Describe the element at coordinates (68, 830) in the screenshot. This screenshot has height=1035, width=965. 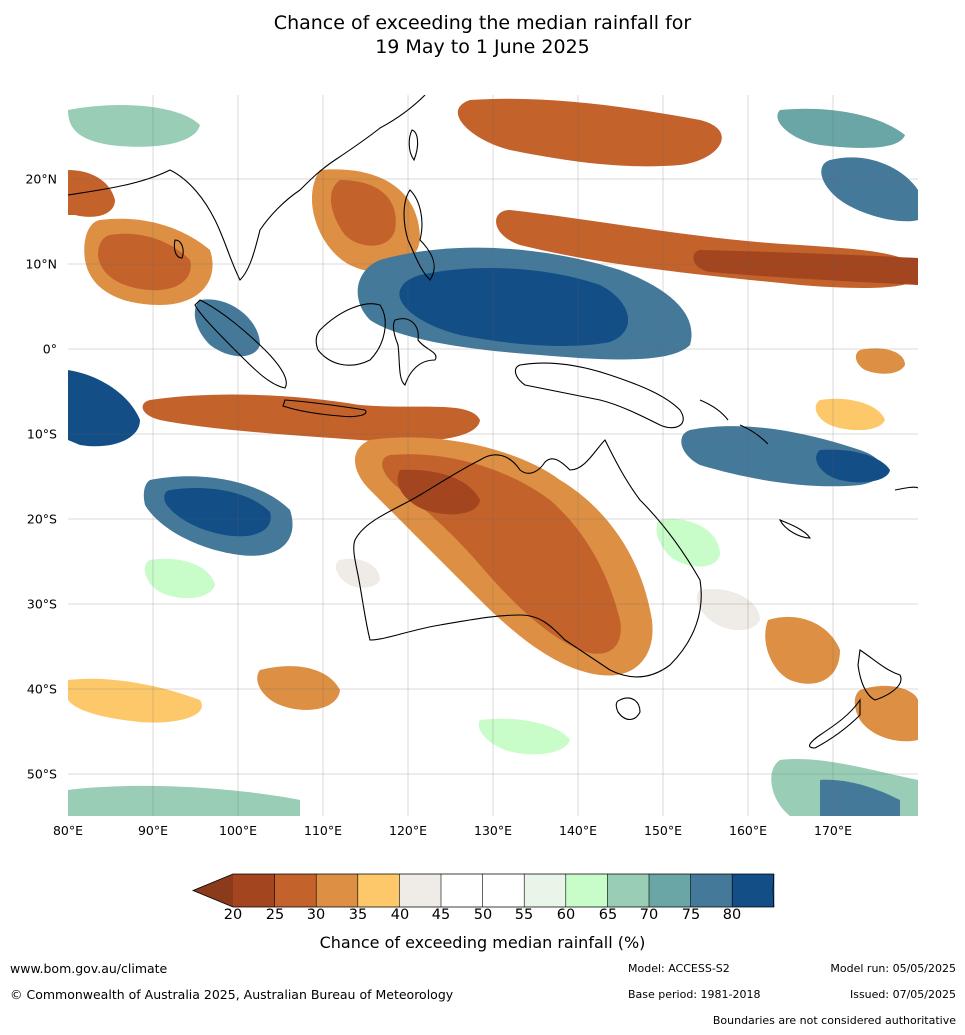
I see `lon-label: 80°E` at that location.